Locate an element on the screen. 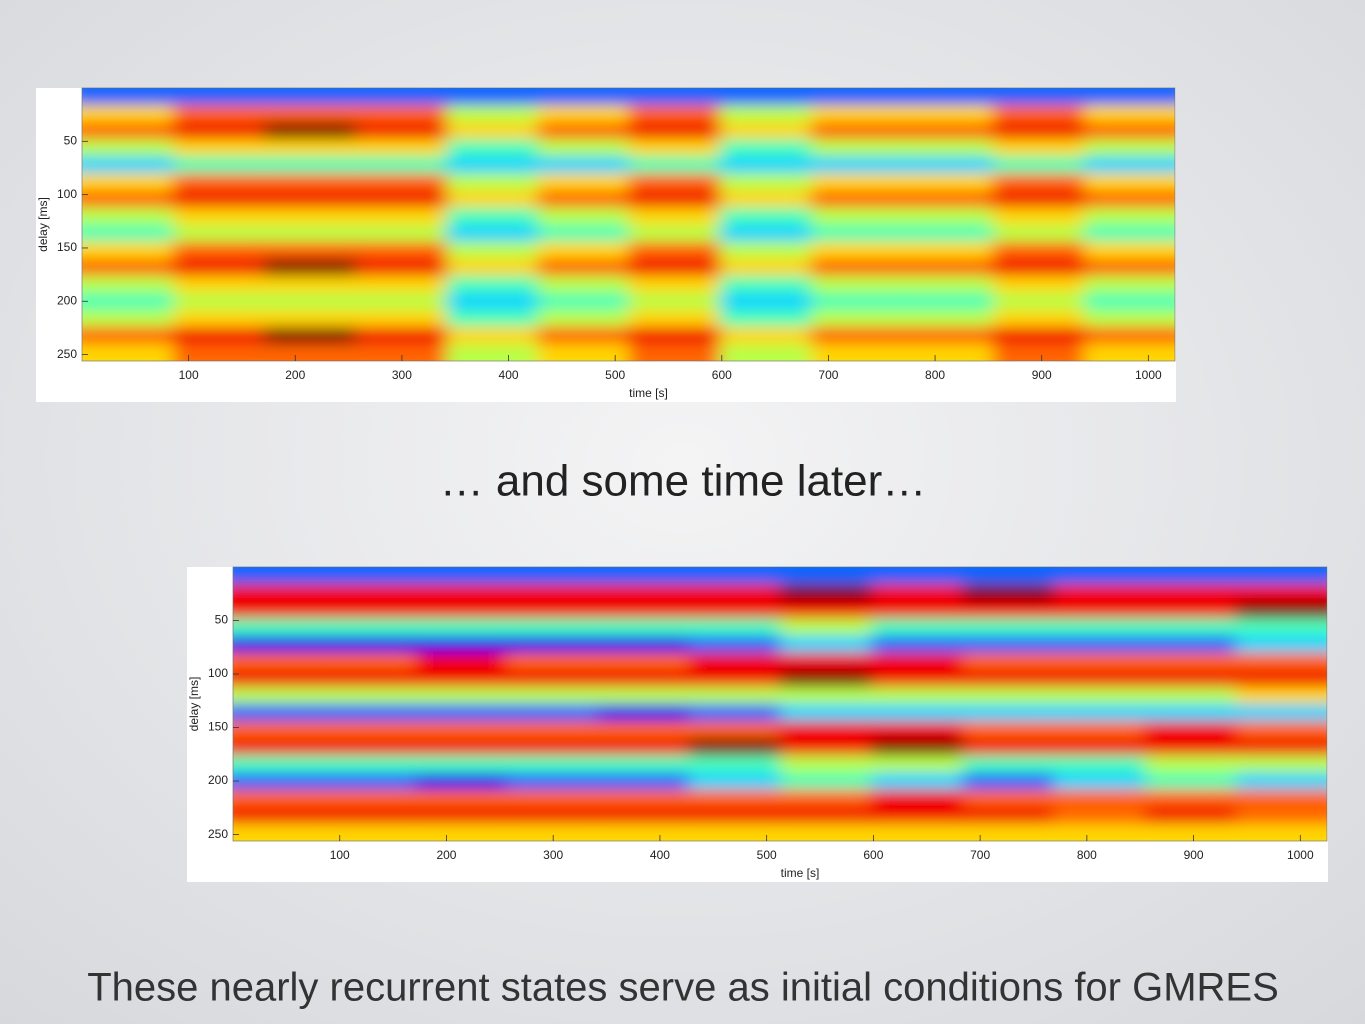  x-tick-label: 400 is located at coordinates (660, 855).